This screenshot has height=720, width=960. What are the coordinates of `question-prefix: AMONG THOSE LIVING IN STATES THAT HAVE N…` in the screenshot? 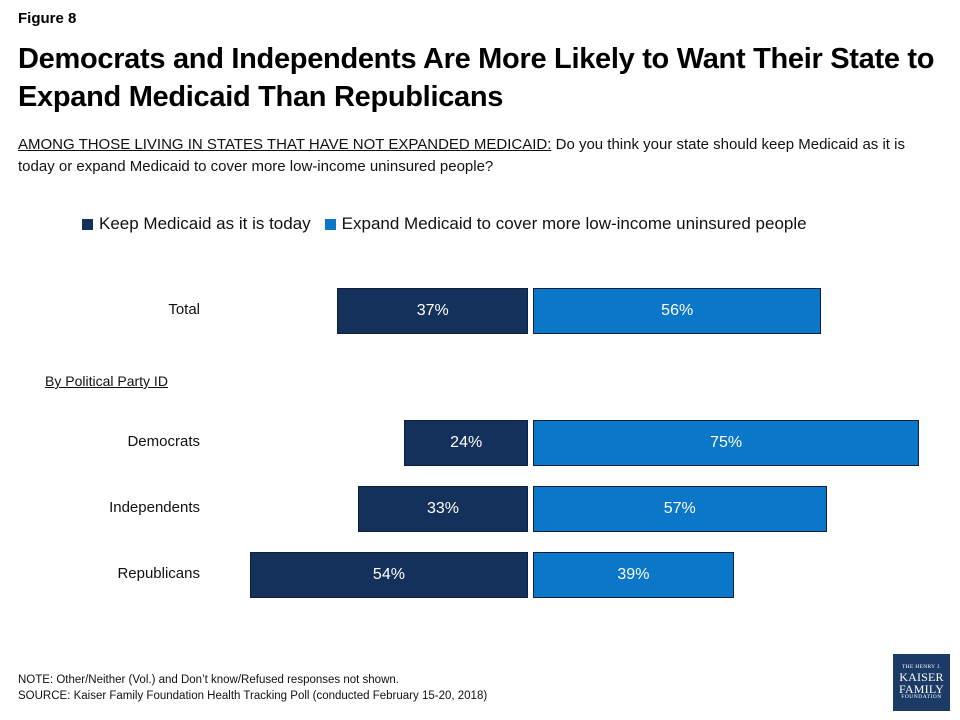 It's located at (285, 144).